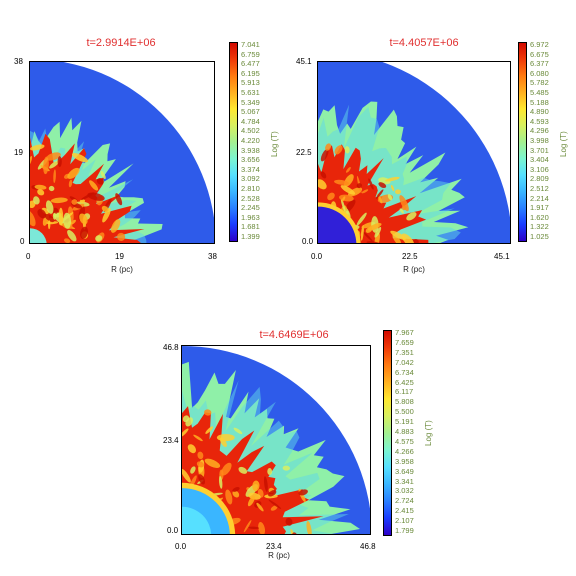  Describe the element at coordinates (304, 61) in the screenshot. I see `panel-2-ytick-top: 45.1` at that location.